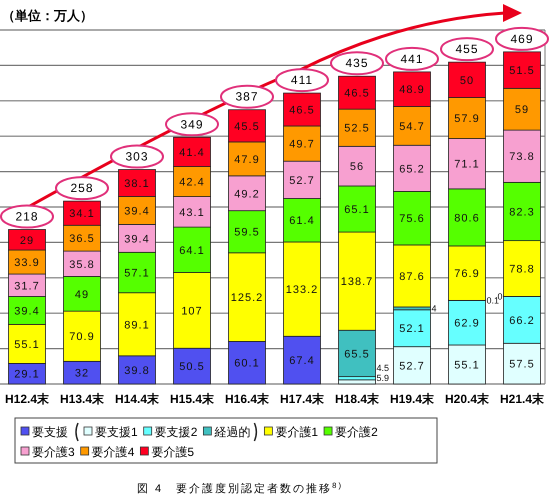 Image resolution: width=553 pixels, height=504 pixels. What do you see at coordinates (137, 157) in the screenshot?
I see `total-label: 303` at bounding box center [137, 157].